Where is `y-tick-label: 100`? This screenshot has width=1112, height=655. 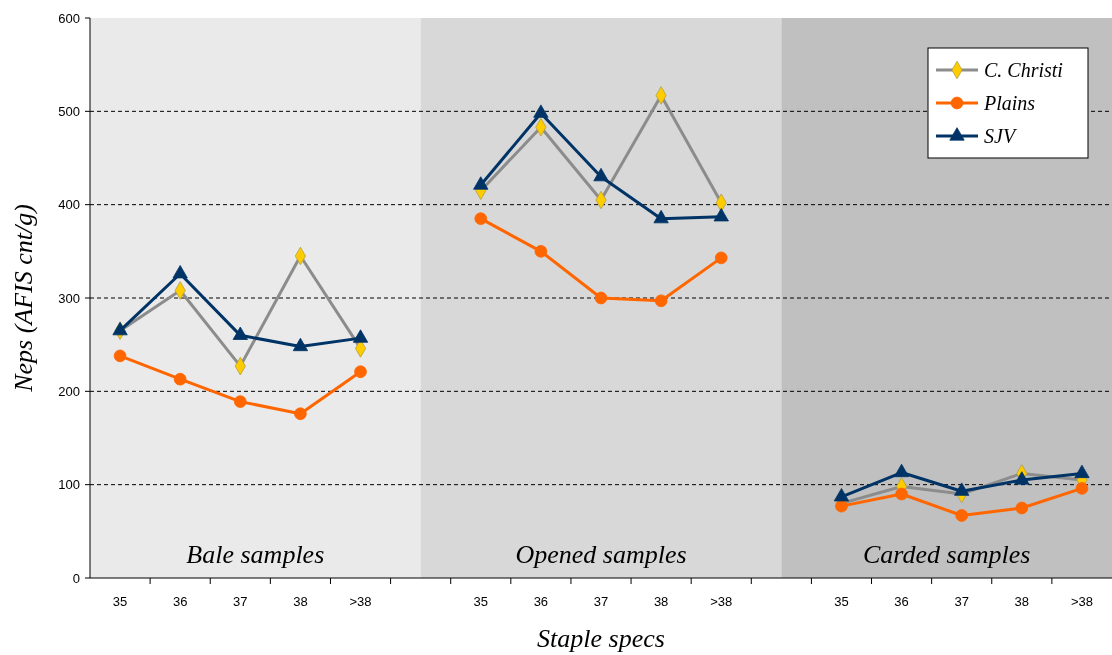 y-tick-label: 100 is located at coordinates (69, 485).